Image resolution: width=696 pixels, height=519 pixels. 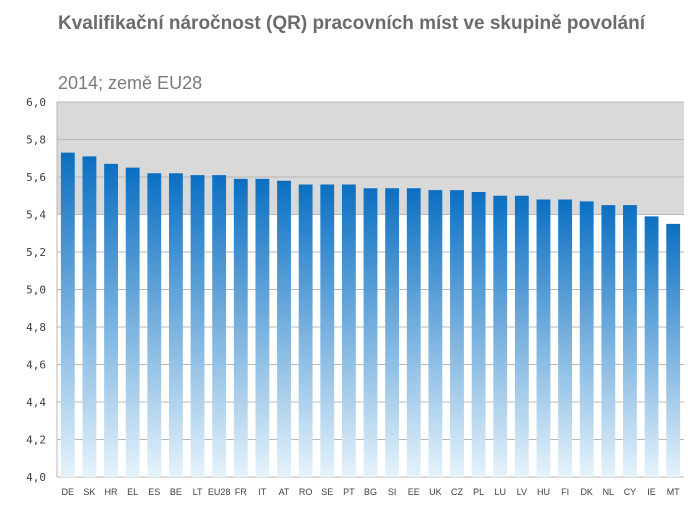 I want to click on x-category-label: FR, so click(x=241, y=492).